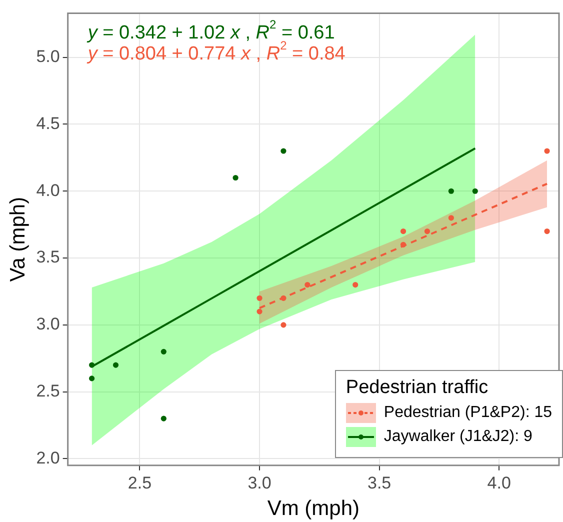 This screenshot has width=563, height=522. I want to click on x-axis-title: Vm (mph), so click(313, 508).